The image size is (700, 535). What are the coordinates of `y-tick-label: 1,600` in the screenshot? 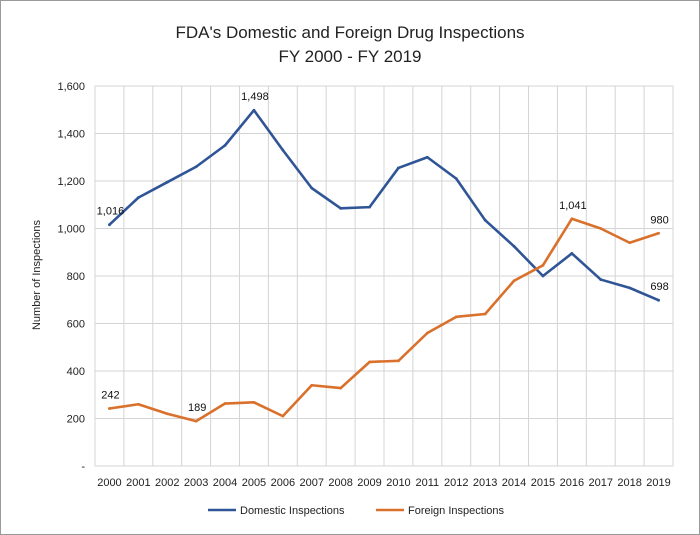 It's located at (71, 87).